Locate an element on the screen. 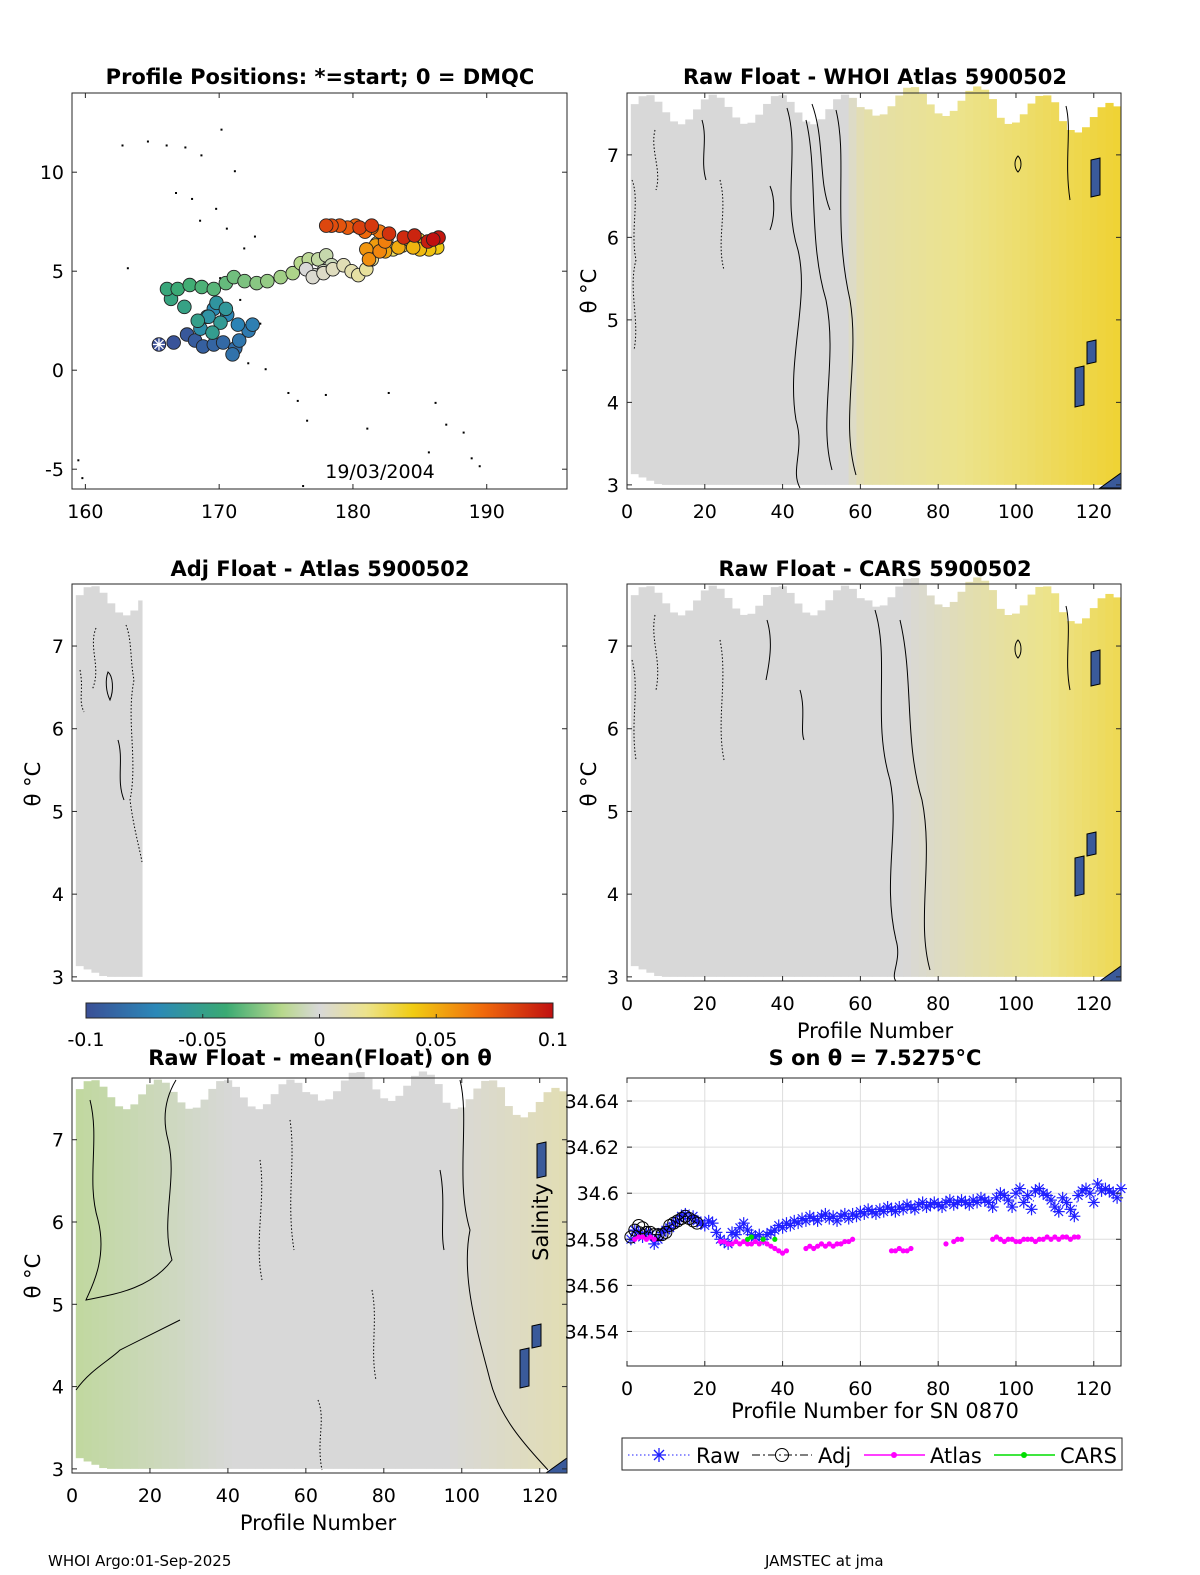 Image resolution: width=1200 pixels, height=1575 pixels. legend-item-cars: CARS is located at coordinates (1055, 1456).